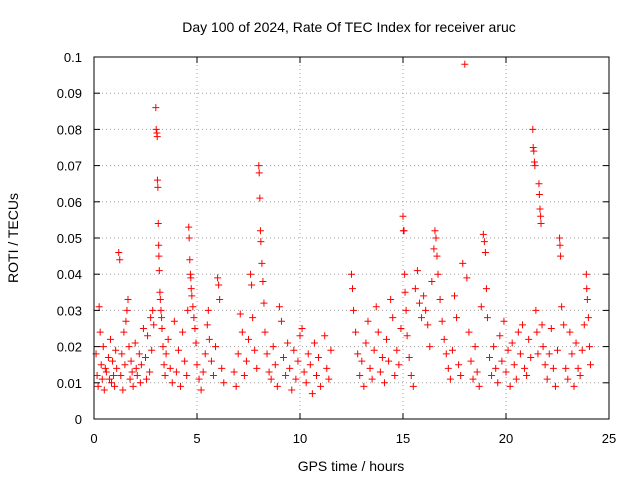  What do you see at coordinates (69, 202) in the screenshot?
I see `y-tick-label: 0.06` at bounding box center [69, 202].